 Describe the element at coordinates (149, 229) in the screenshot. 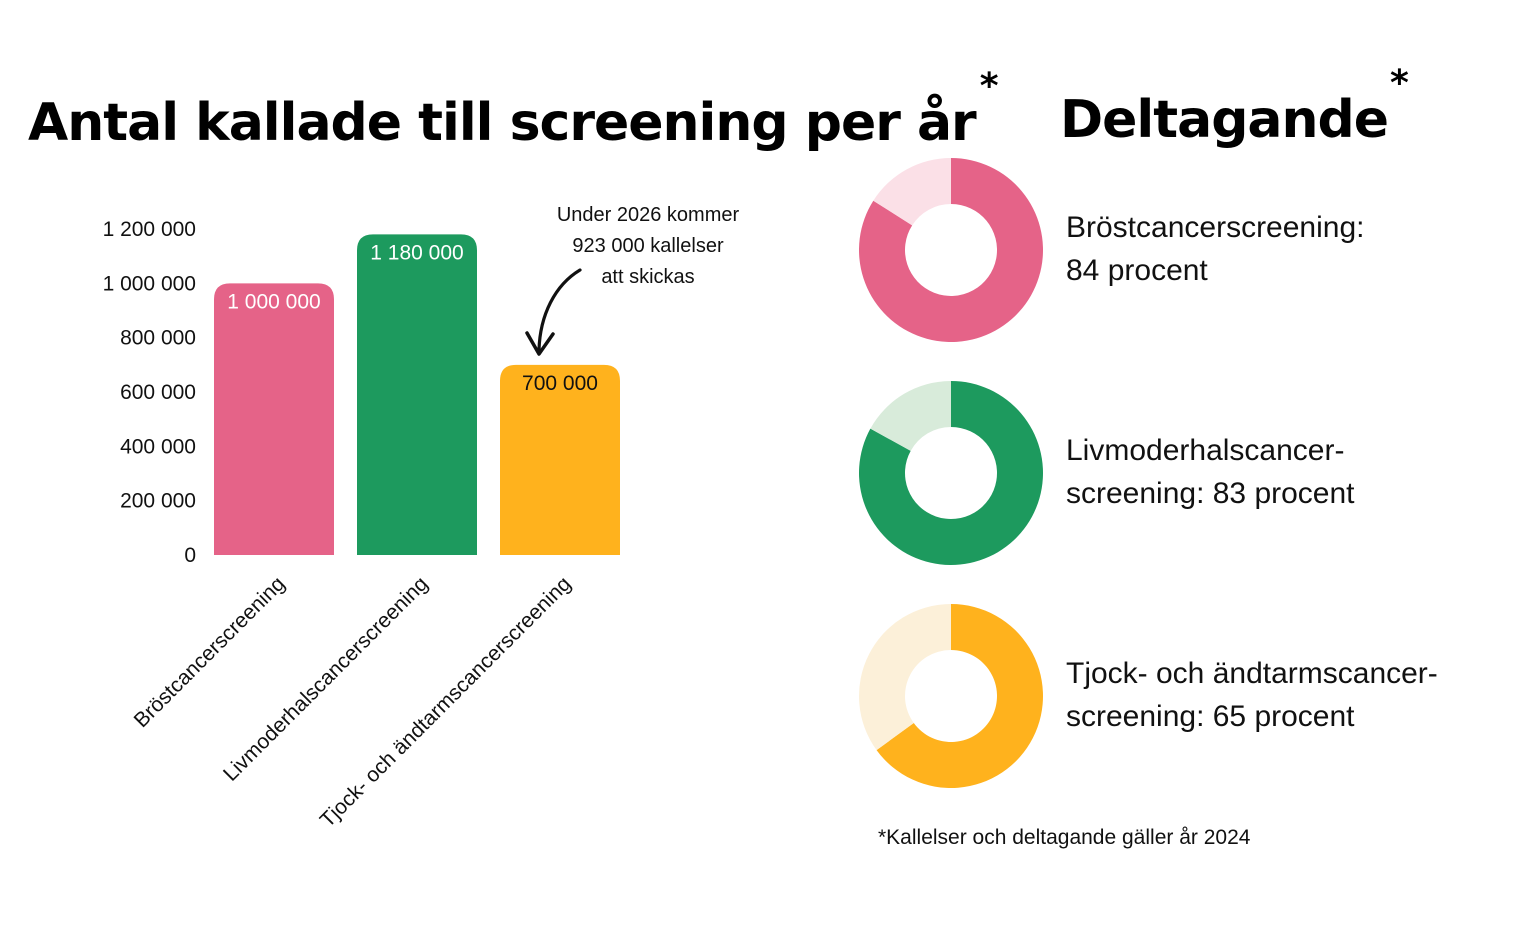

I see `y-tick-label: 1 200 000` at that location.